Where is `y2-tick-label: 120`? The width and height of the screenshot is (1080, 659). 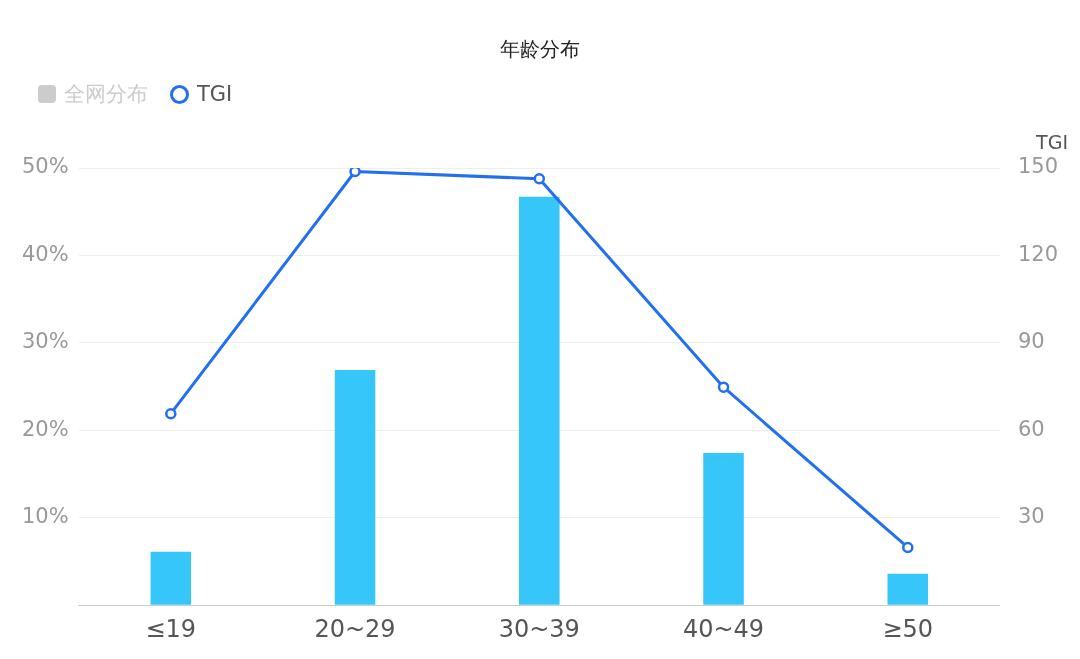 y2-tick-label: 120 is located at coordinates (1038, 253).